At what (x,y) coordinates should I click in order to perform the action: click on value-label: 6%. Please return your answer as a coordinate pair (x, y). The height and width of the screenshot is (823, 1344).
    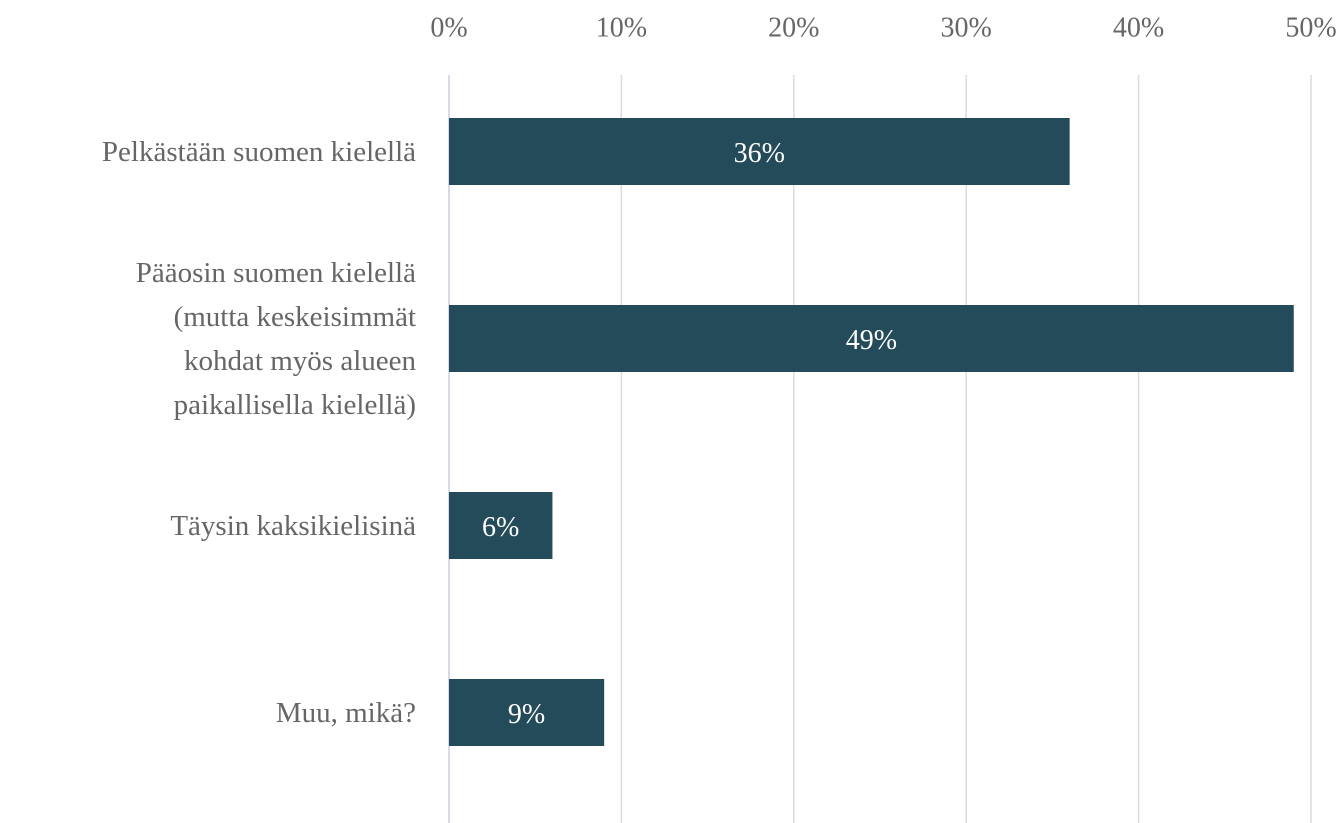
    Looking at the image, I should click on (500, 527).